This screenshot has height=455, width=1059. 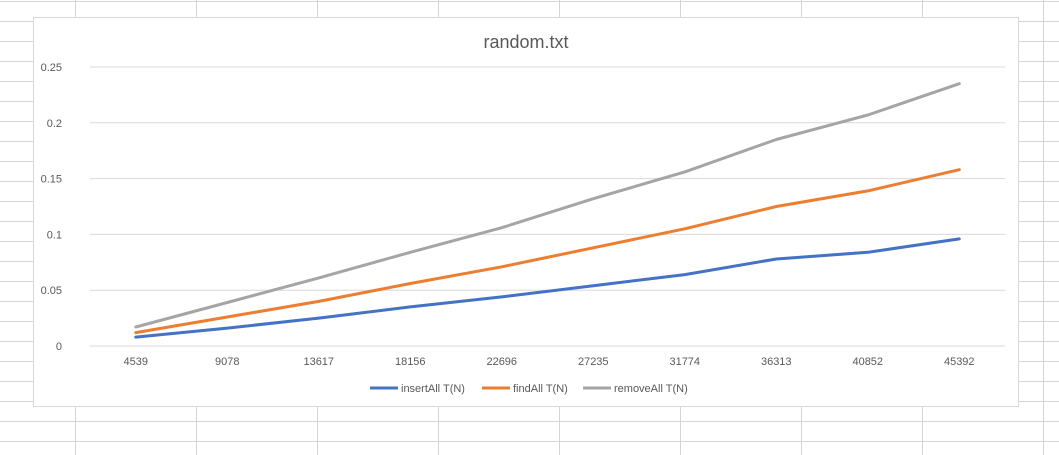 What do you see at coordinates (51, 68) in the screenshot?
I see `y-tick-label: 0.25` at bounding box center [51, 68].